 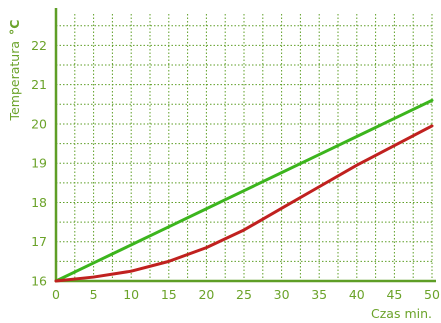 What do you see at coordinates (39, 45) in the screenshot?
I see `y-tick-label: 22` at bounding box center [39, 45].